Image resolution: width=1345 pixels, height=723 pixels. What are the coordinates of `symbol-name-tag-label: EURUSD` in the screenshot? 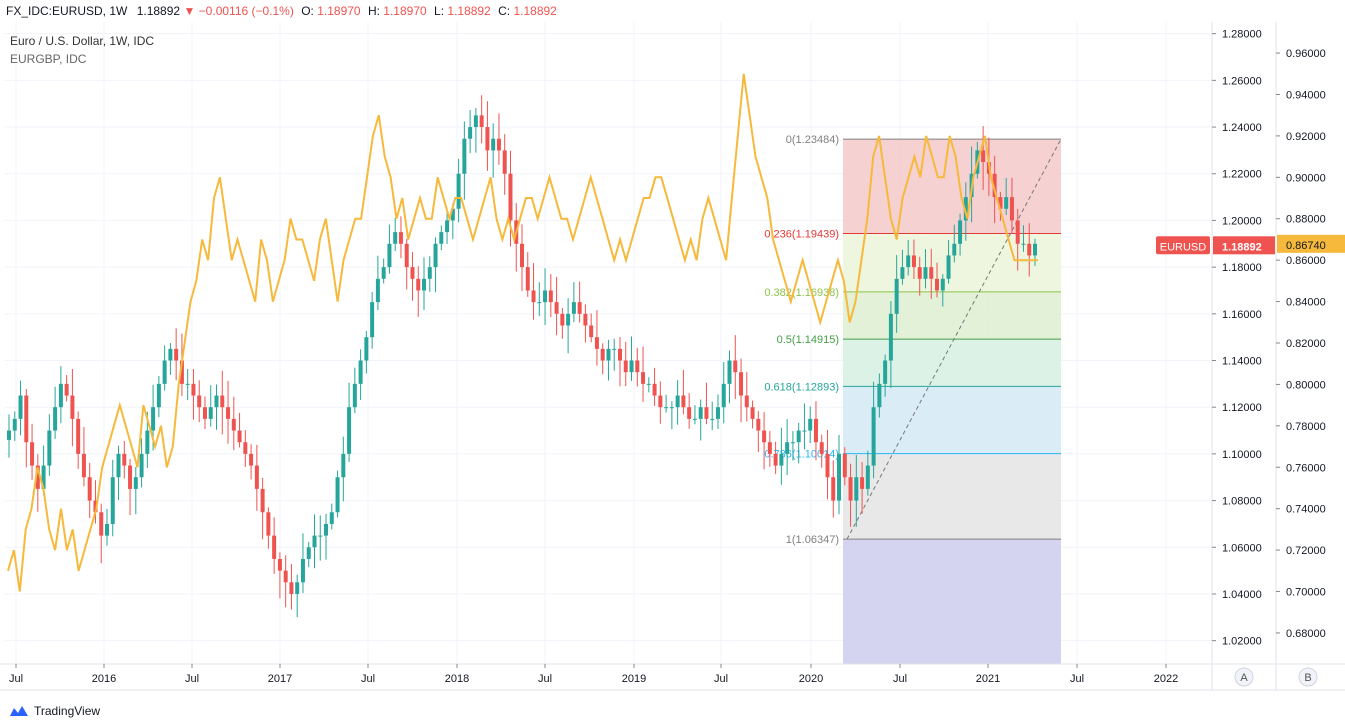 It's located at (1183, 247).